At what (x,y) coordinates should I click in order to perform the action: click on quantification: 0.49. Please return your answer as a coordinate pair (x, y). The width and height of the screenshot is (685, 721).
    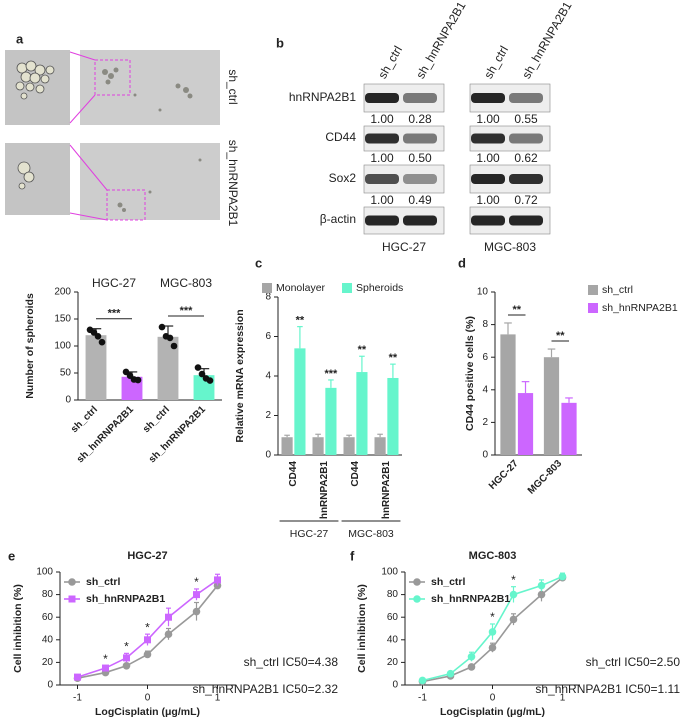
    Looking at the image, I should click on (420, 200).